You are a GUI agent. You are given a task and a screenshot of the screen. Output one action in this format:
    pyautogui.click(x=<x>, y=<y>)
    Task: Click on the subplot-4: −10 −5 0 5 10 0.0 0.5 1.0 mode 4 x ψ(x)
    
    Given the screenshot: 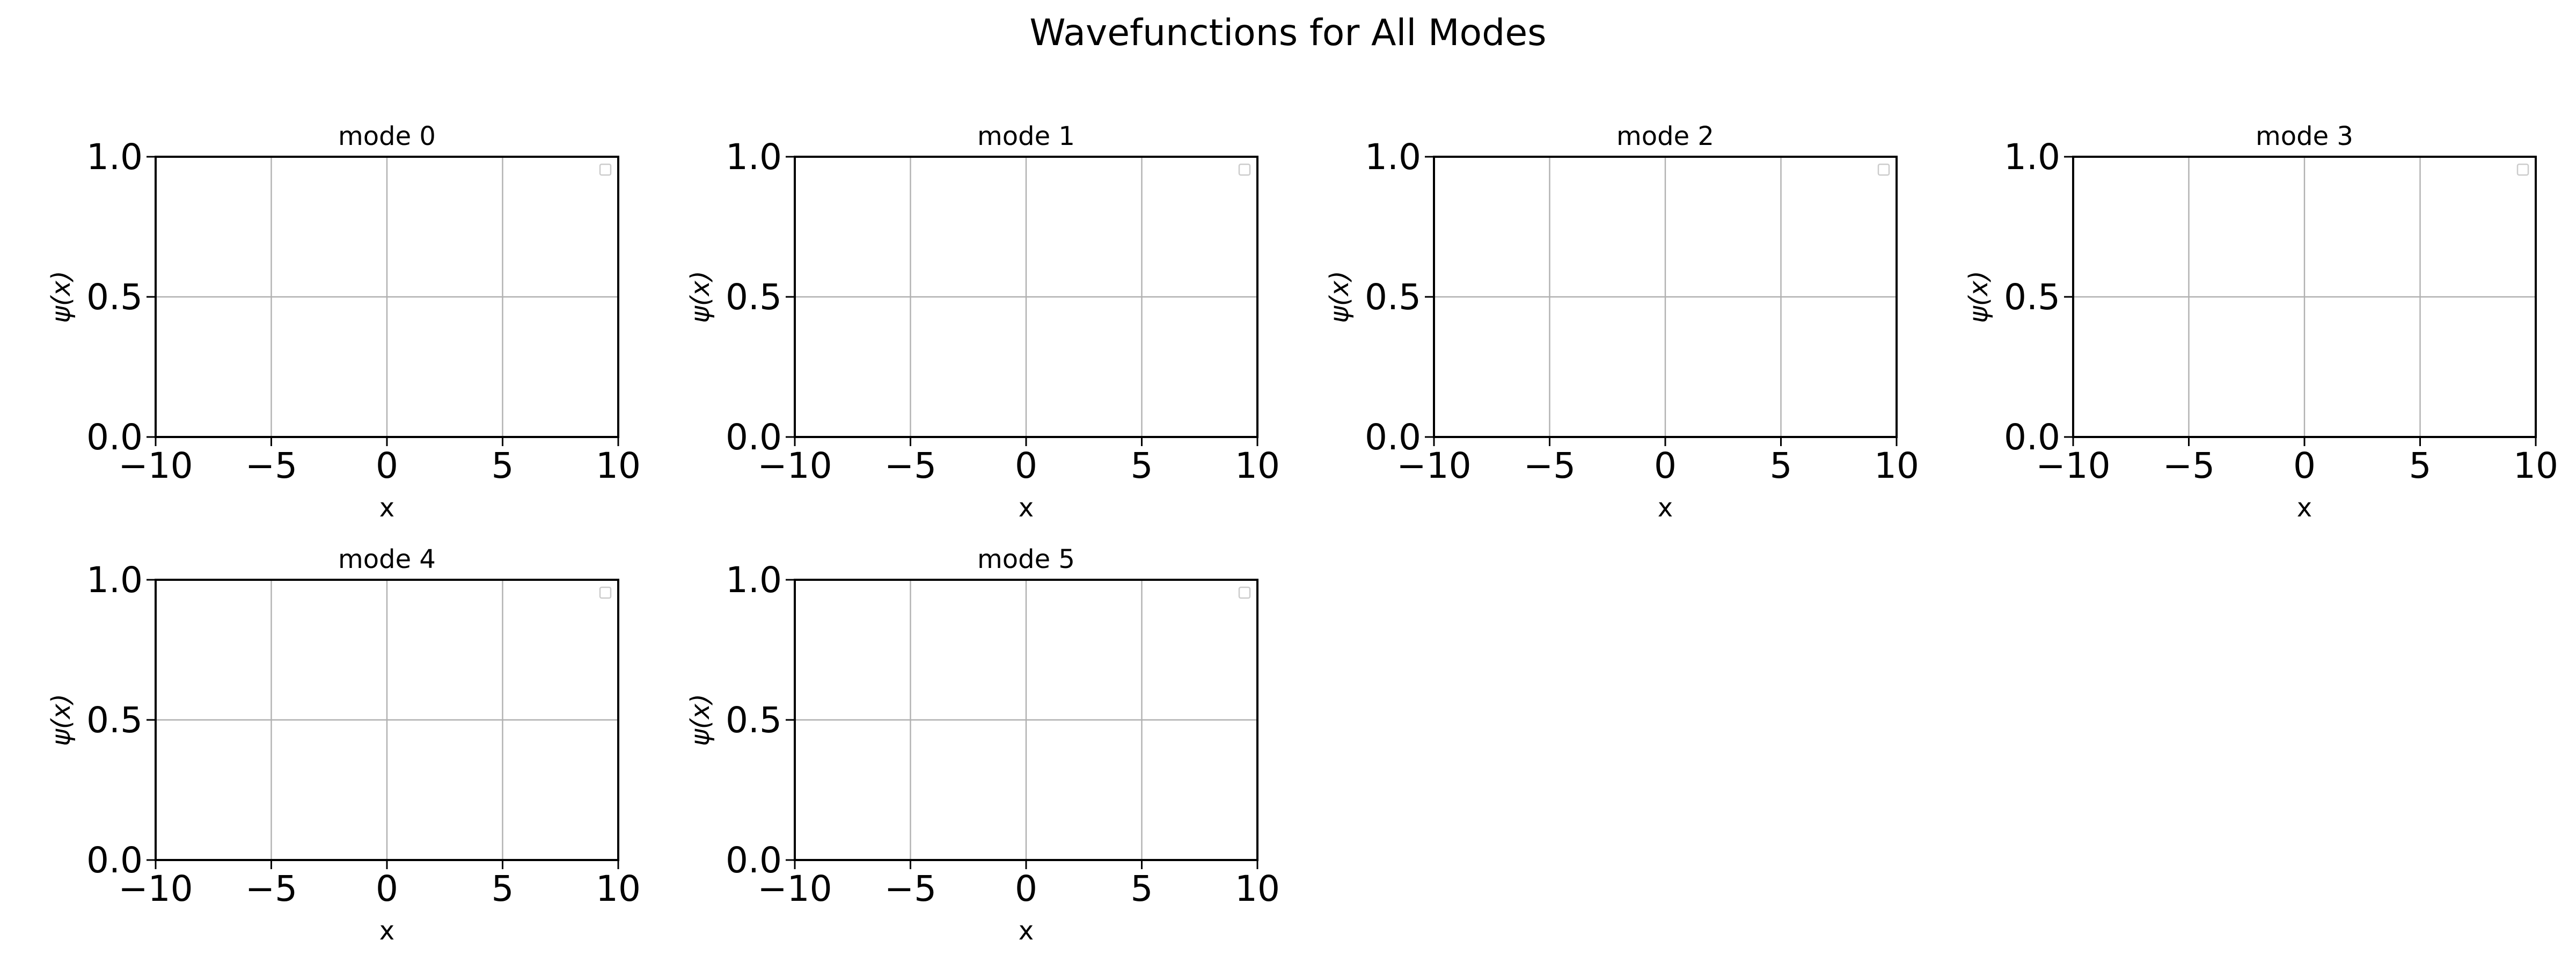 What is the action you would take?
    pyautogui.click(x=343, y=745)
    